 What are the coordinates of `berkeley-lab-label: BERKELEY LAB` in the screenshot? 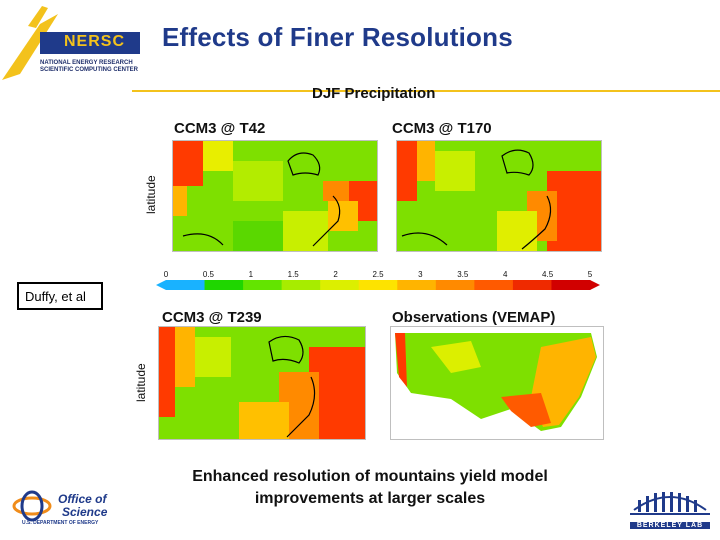 It's located at (670, 525).